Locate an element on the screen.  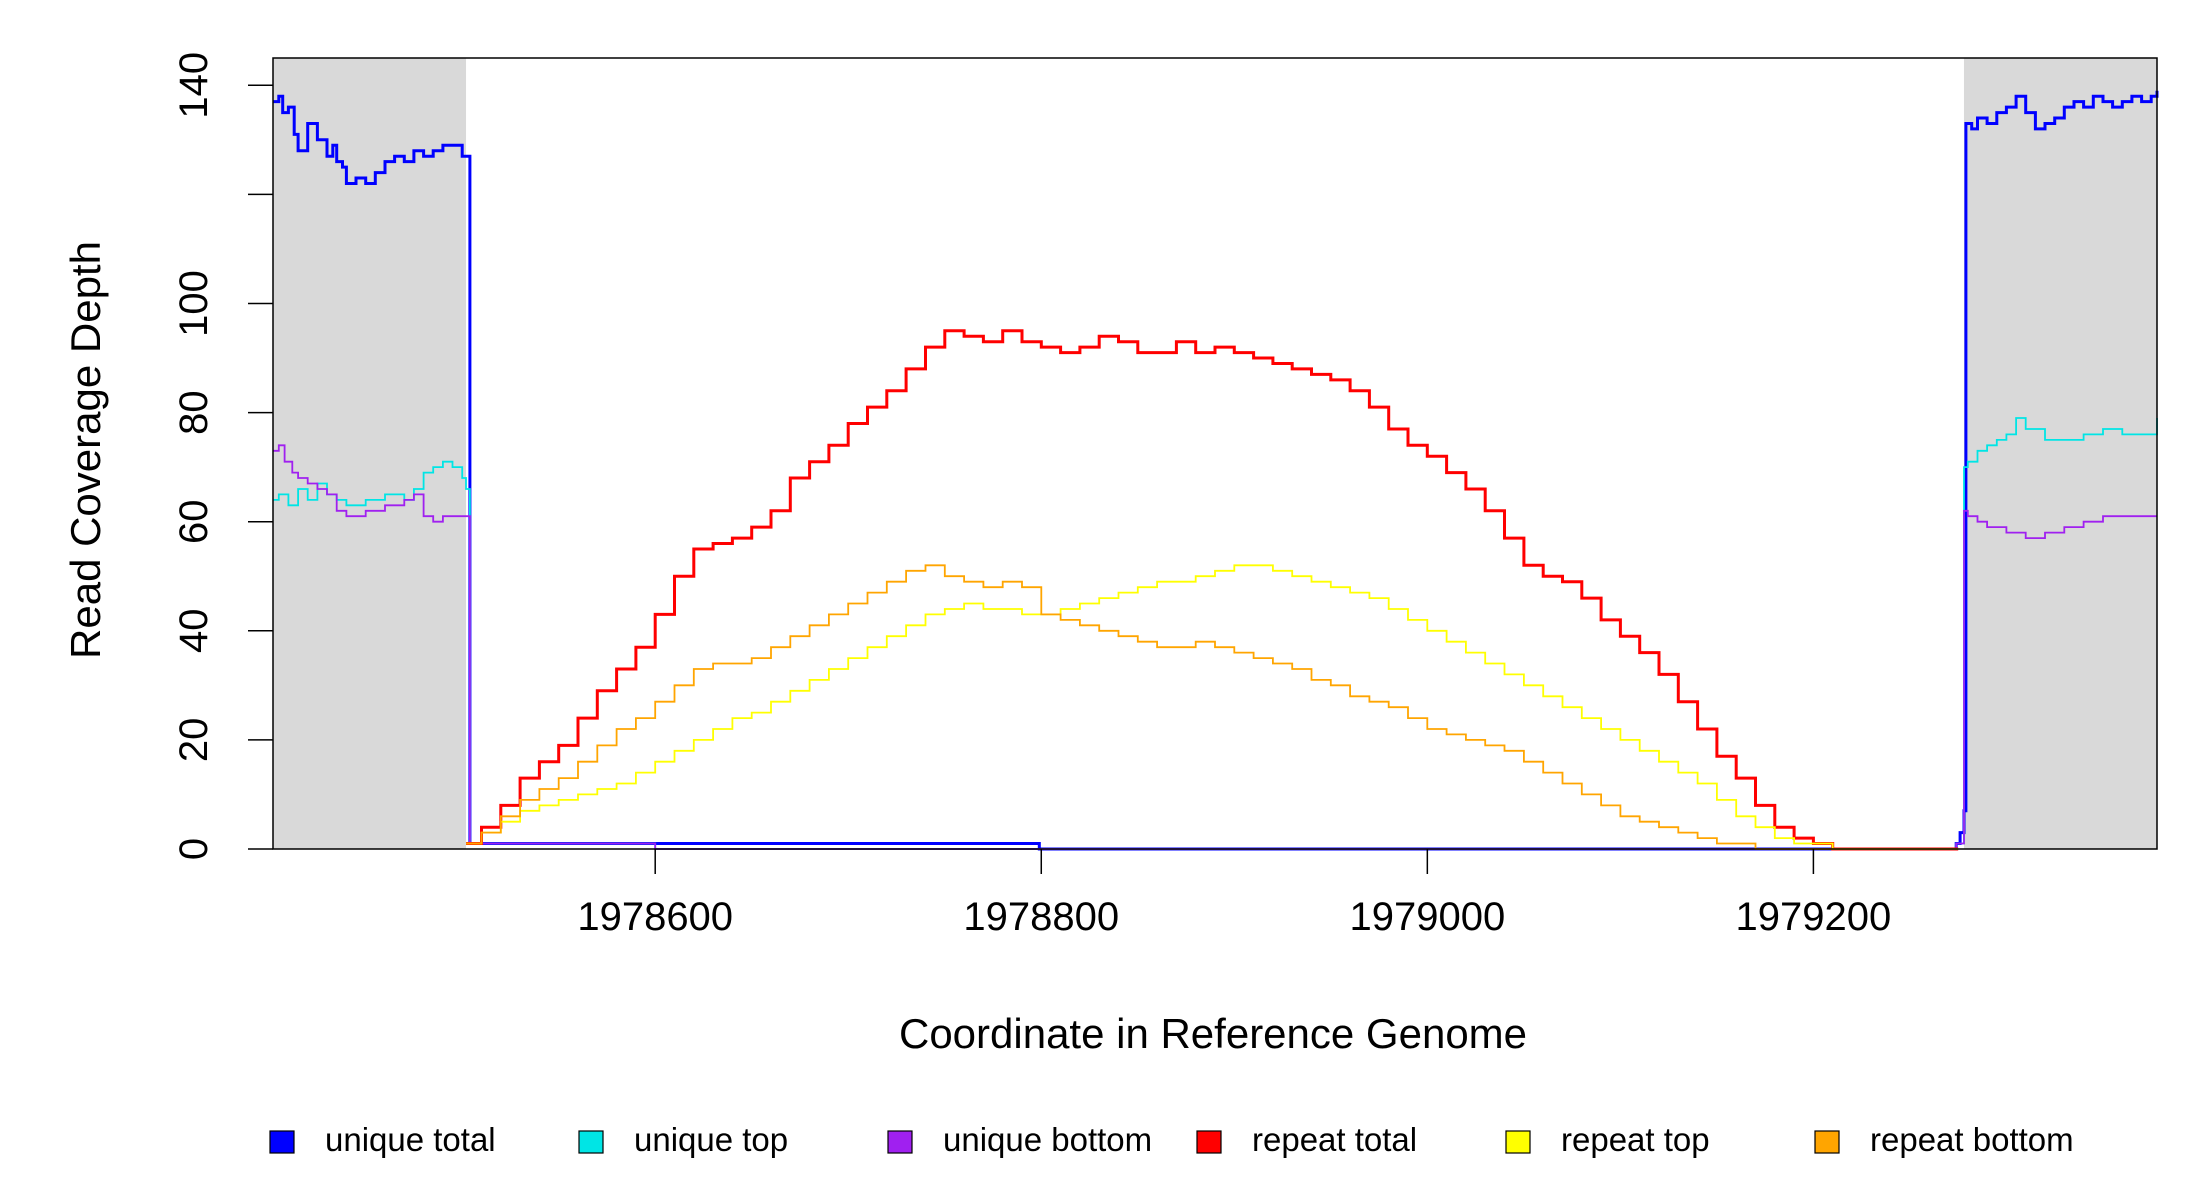
x-axis-label: Coordinate in Reference Genome is located at coordinates (1213, 1033).